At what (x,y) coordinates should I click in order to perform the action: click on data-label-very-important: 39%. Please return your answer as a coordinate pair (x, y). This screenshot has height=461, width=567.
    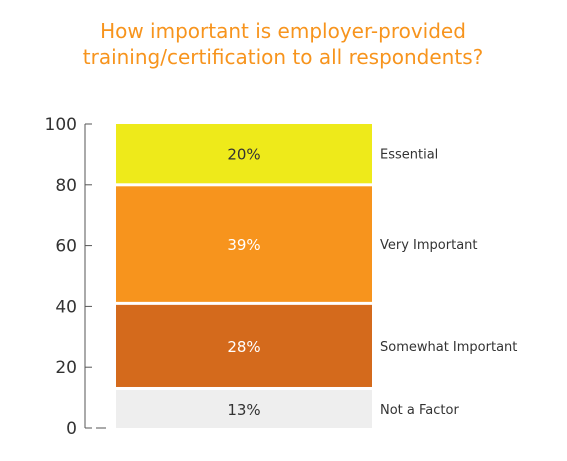
    Looking at the image, I should click on (243, 245).